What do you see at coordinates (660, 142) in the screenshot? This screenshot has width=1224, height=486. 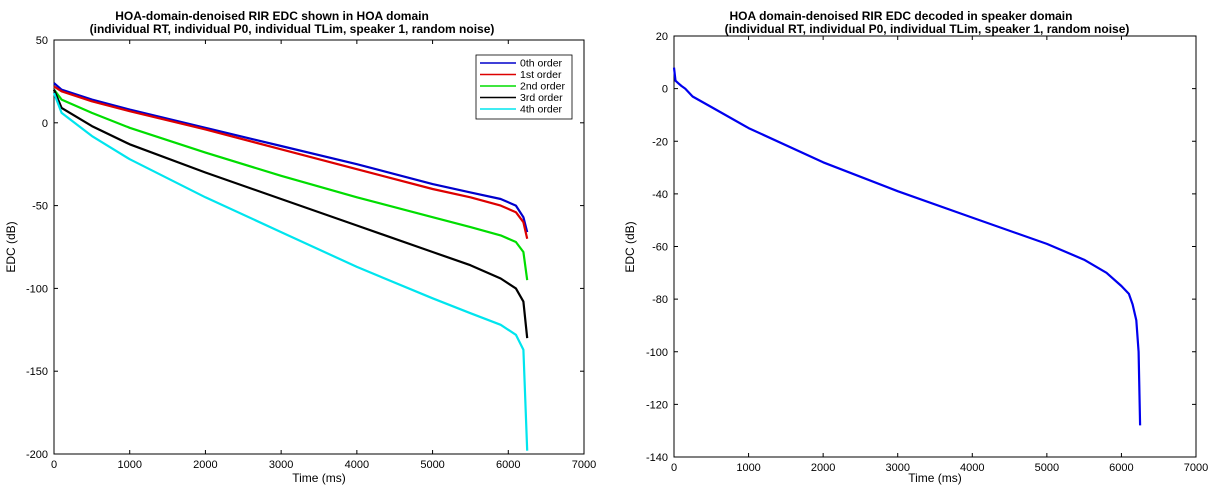 I see `right-y-tick-label: -20` at bounding box center [660, 142].